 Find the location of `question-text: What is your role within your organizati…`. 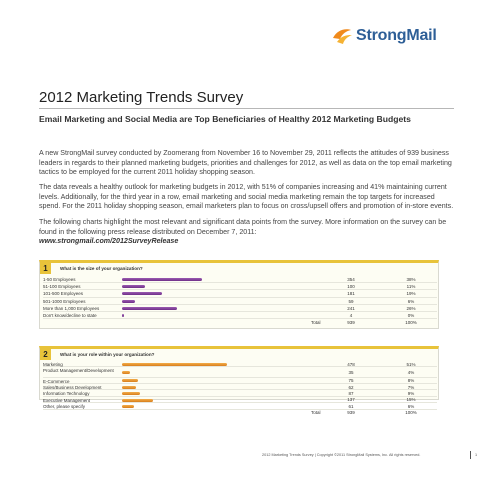

question-text: What is your role within your organizati… is located at coordinates (107, 354).